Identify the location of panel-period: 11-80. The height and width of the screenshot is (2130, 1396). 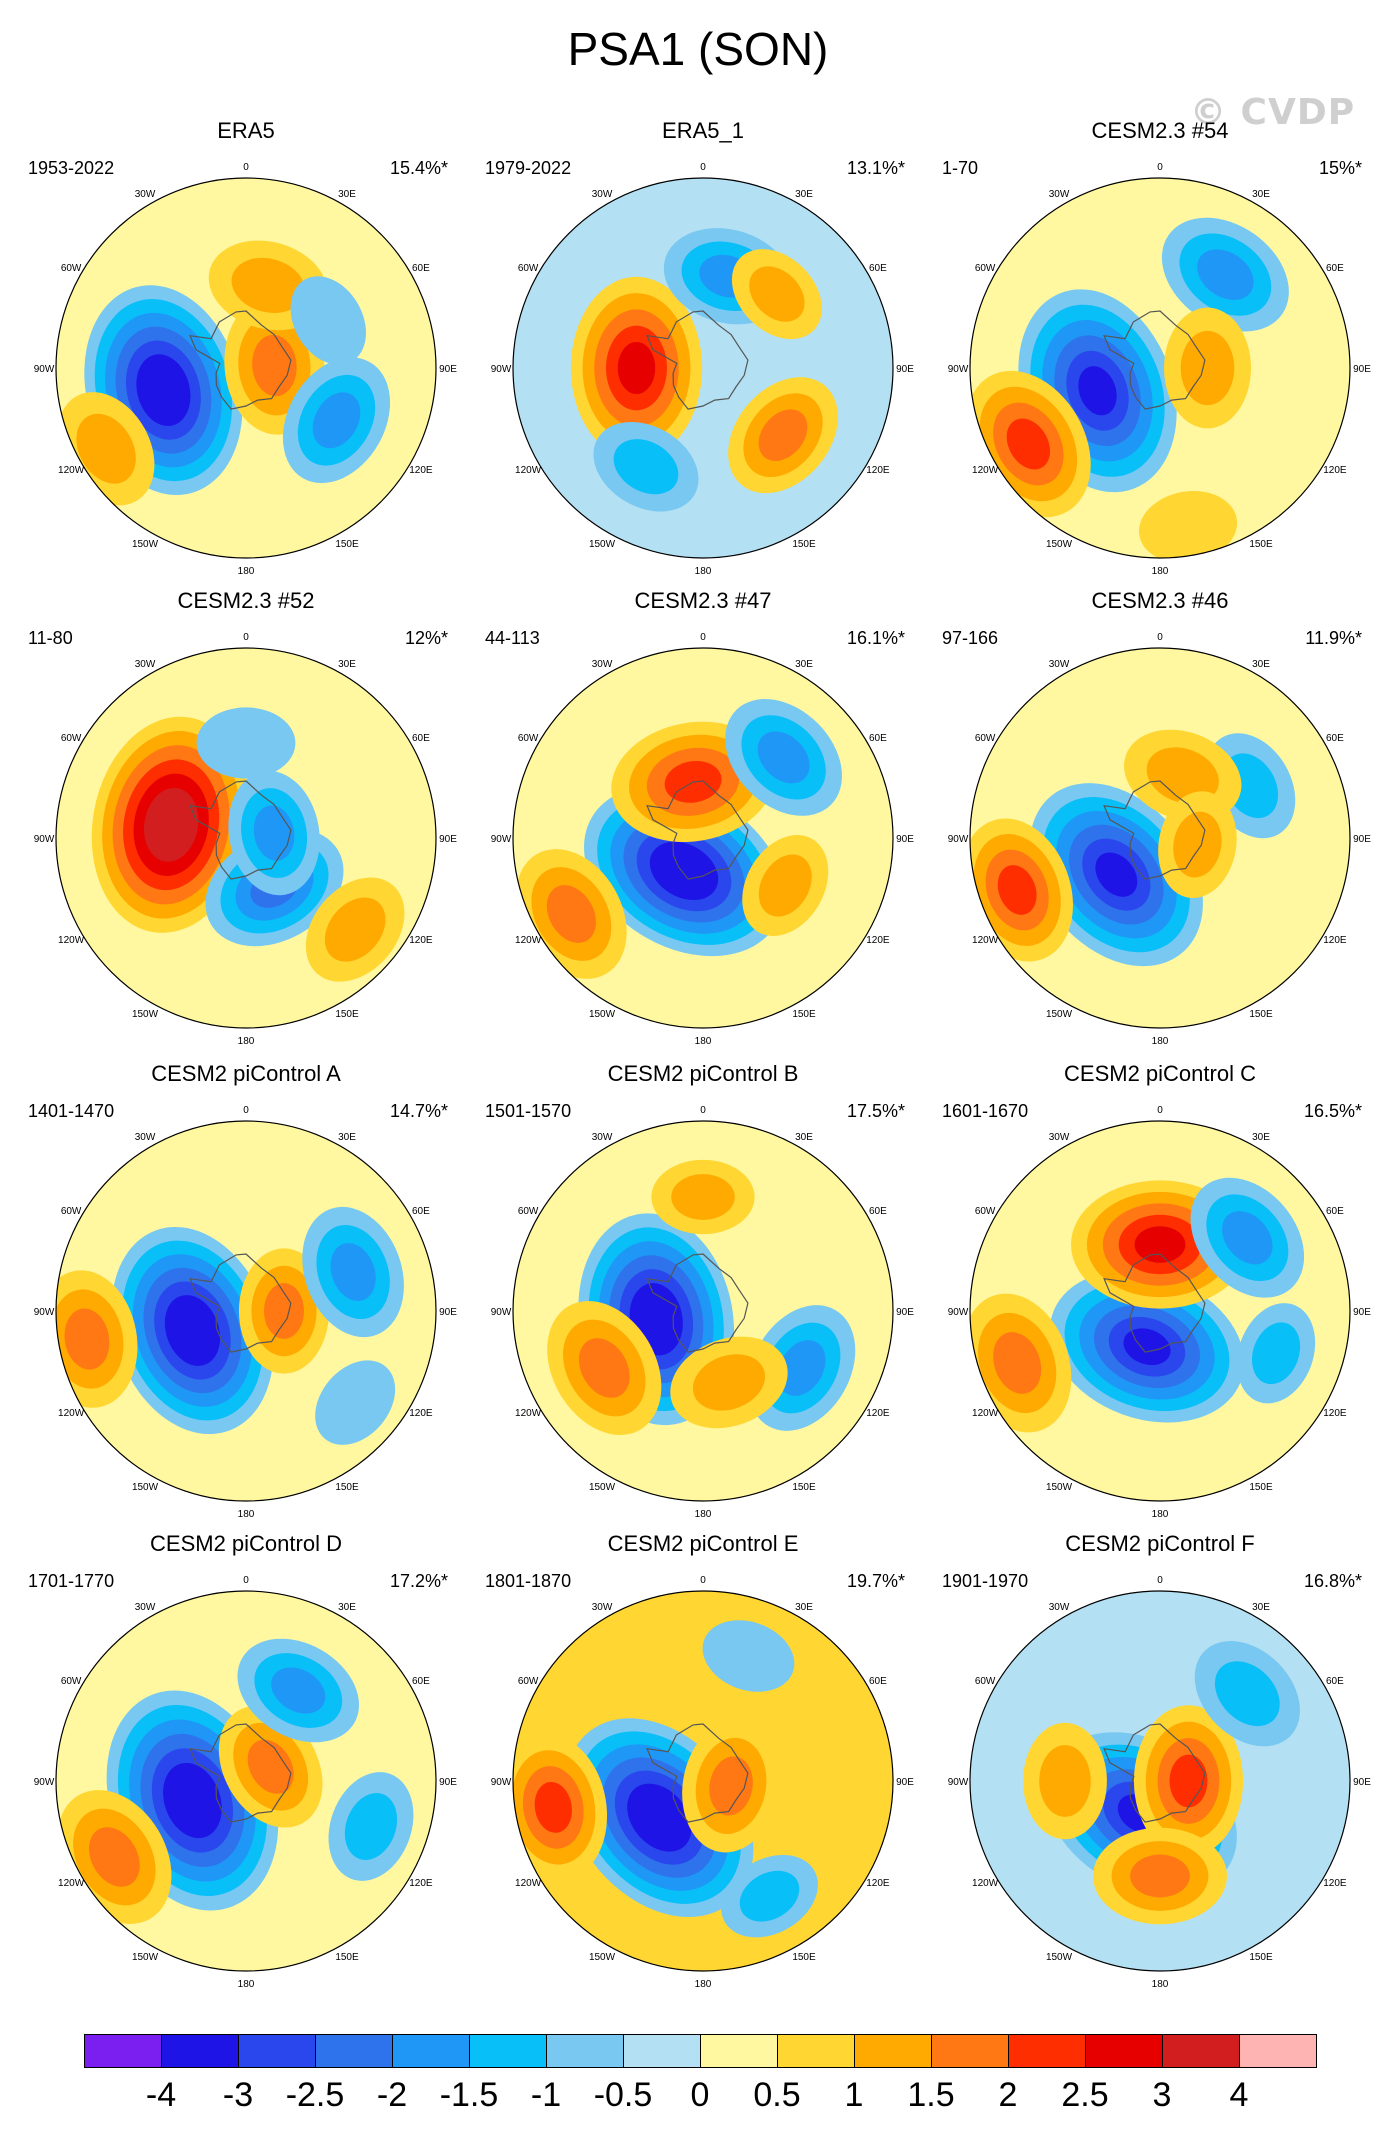
(50, 638).